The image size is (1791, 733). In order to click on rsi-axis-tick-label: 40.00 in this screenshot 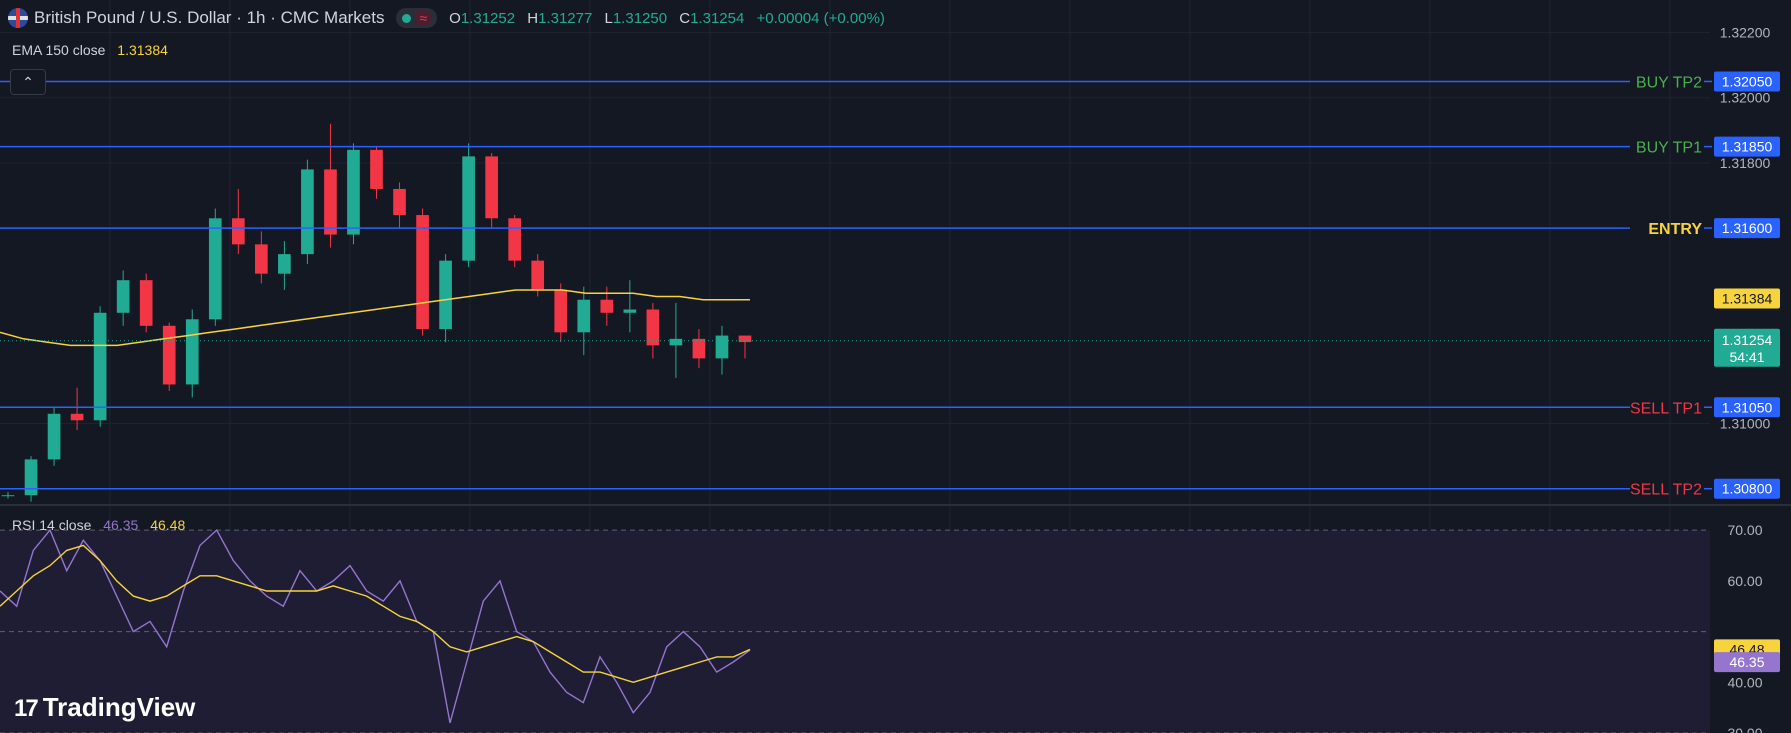, I will do `click(1744, 682)`.